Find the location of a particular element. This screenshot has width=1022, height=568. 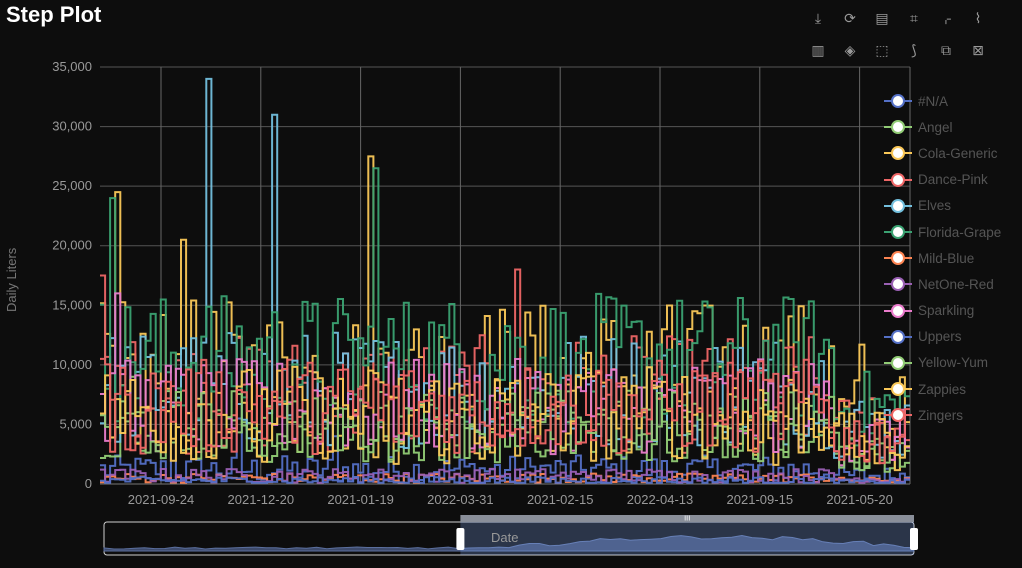

refresh-icon: ⟳ is located at coordinates (850, 17).